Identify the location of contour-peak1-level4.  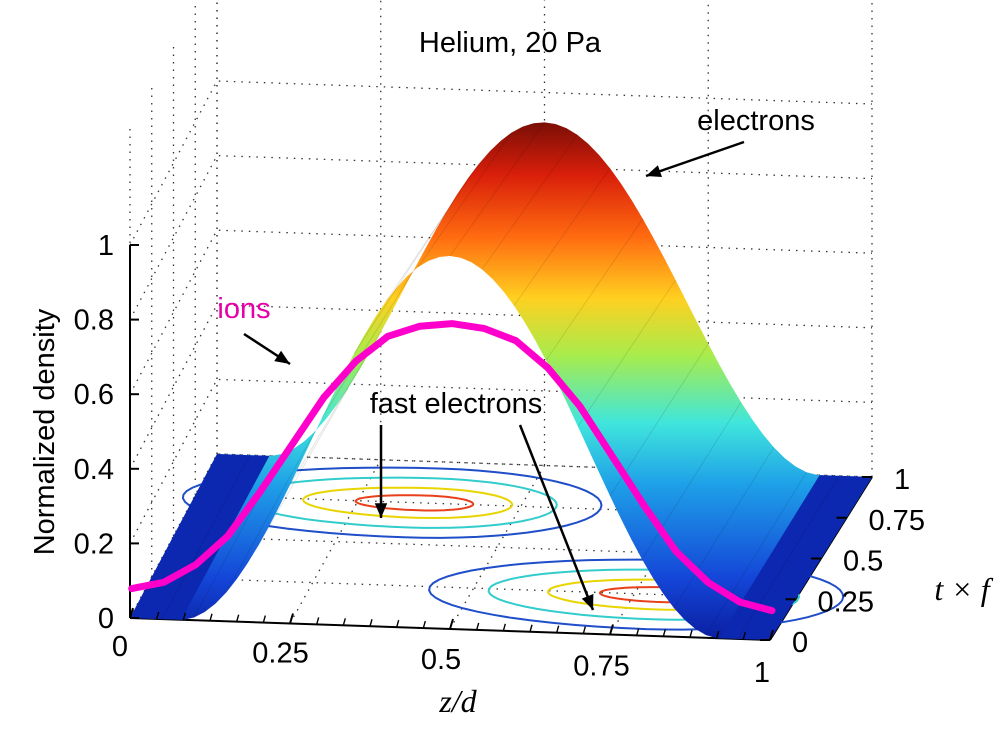
(414, 503).